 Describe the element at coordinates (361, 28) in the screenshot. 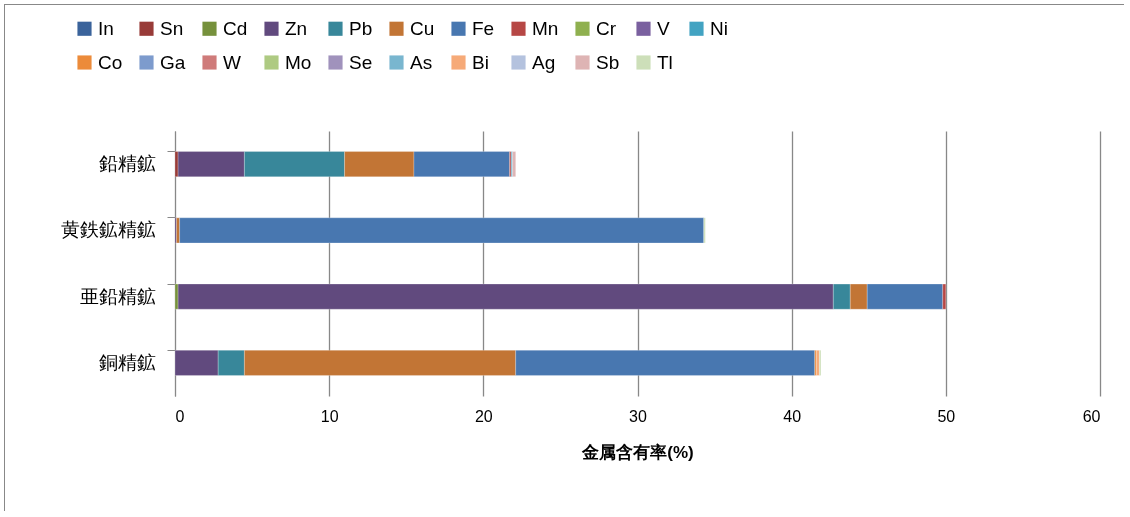

I see `legend-label: Pb` at that location.